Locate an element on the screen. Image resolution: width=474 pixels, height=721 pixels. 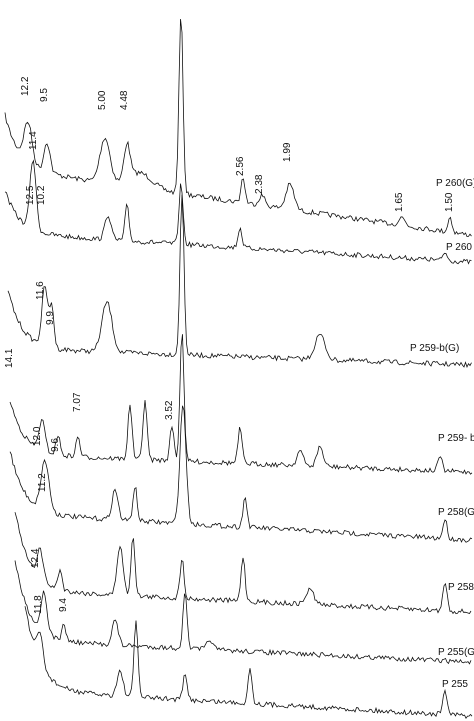
trace-label: P 260 is located at coordinates (459, 247).